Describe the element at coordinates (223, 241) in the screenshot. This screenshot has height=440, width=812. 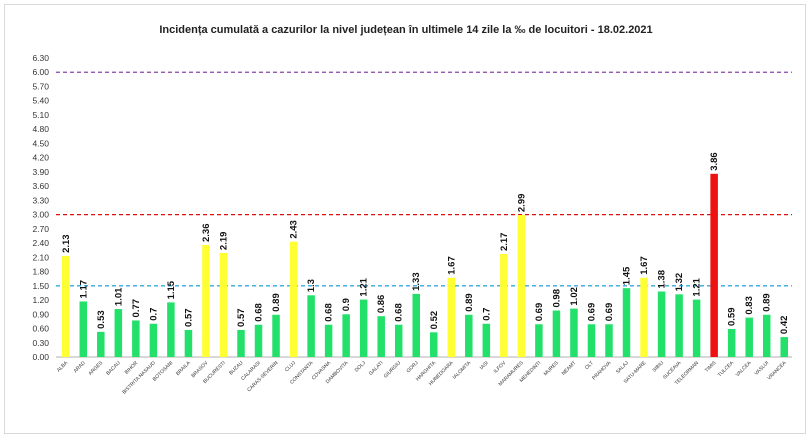
I see `data-label: 2.19` at that location.